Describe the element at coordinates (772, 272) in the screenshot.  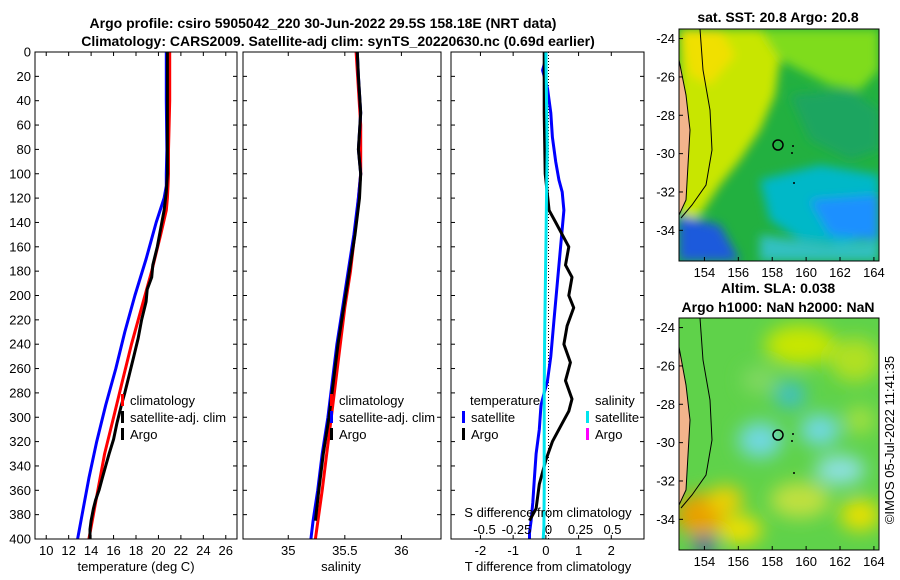
I see `map-x-tick-label: 158` at that location.